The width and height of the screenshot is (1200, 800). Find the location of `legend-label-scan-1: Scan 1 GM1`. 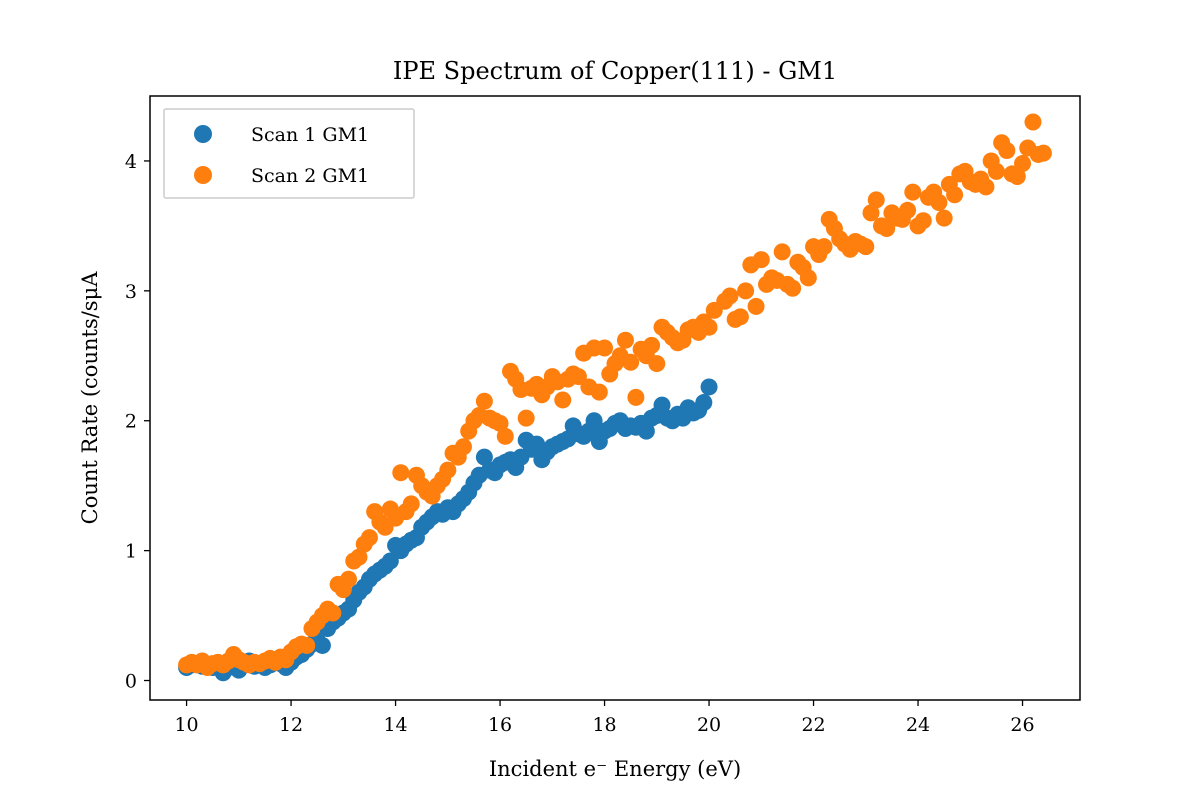

legend-label-scan-1: Scan 1 GM1 is located at coordinates (310, 135).